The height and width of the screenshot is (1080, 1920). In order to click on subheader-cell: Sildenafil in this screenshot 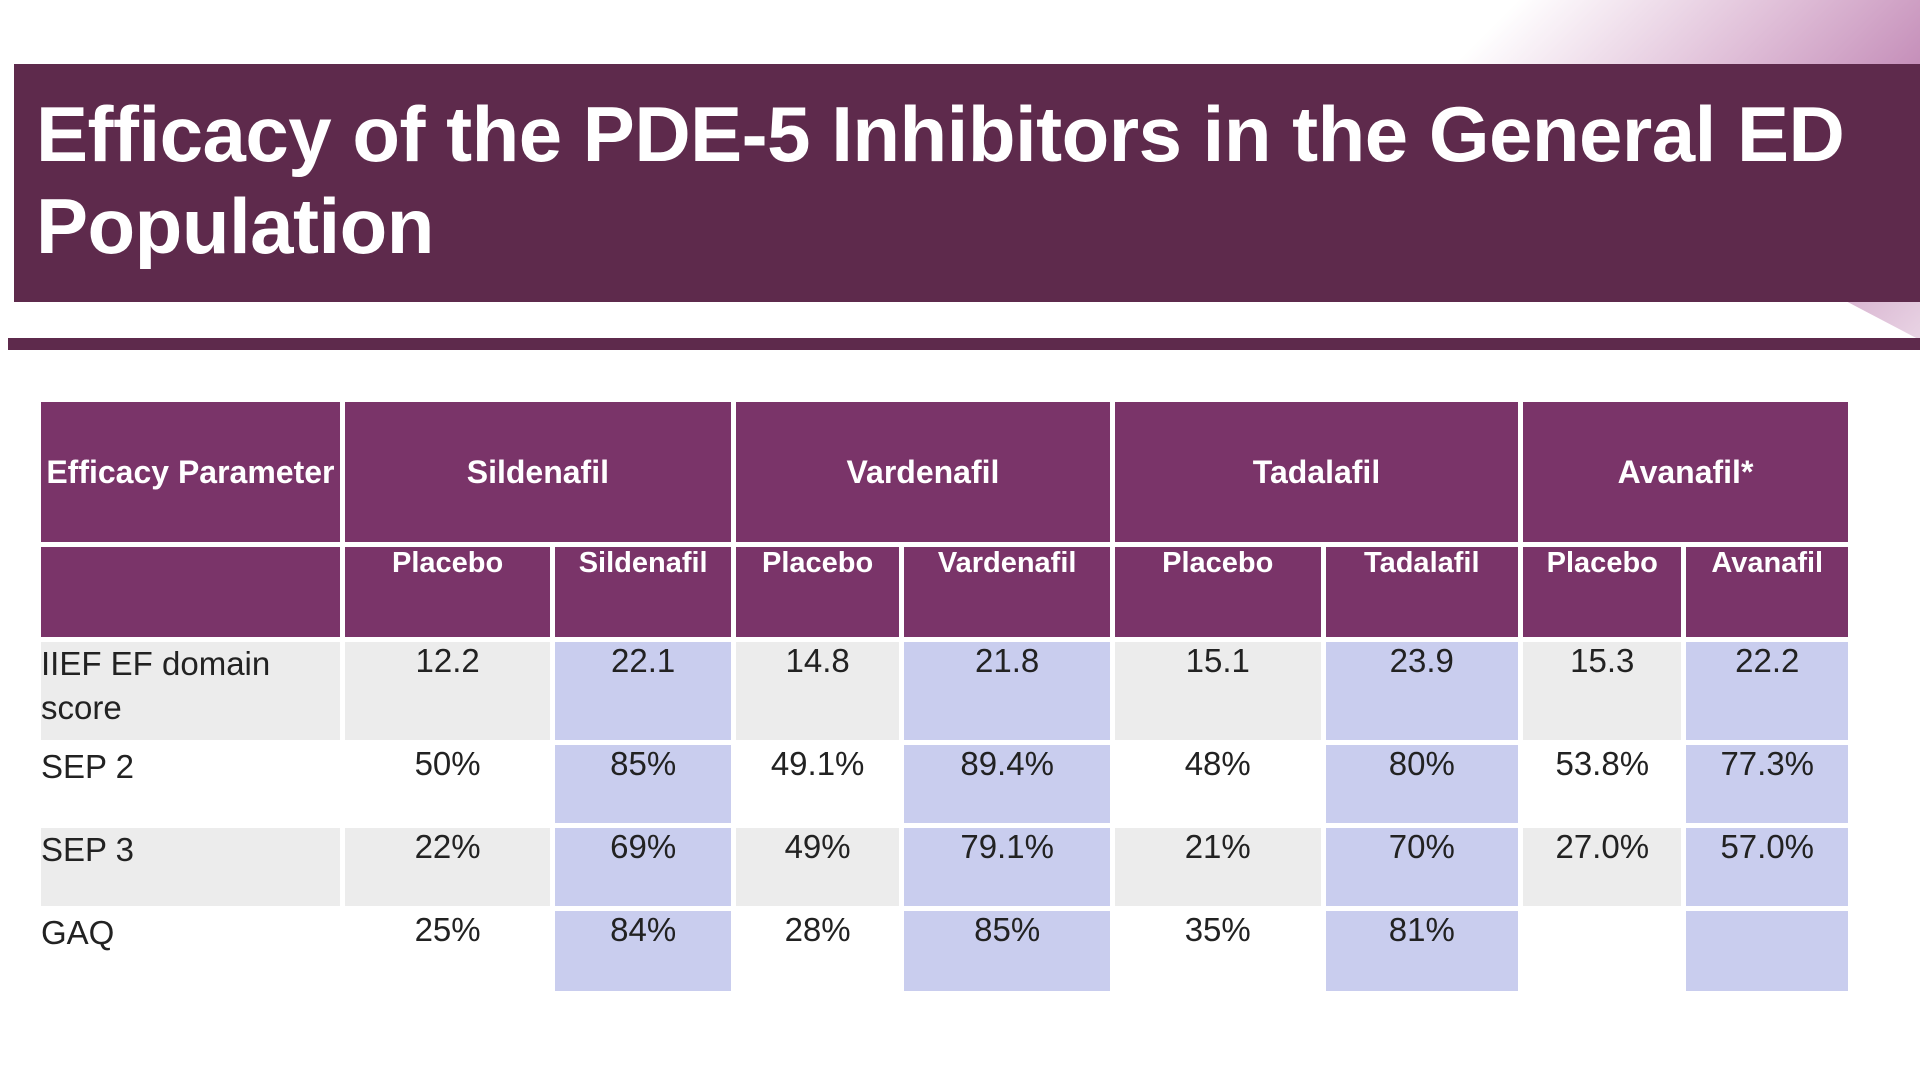, I will do `click(643, 592)`.